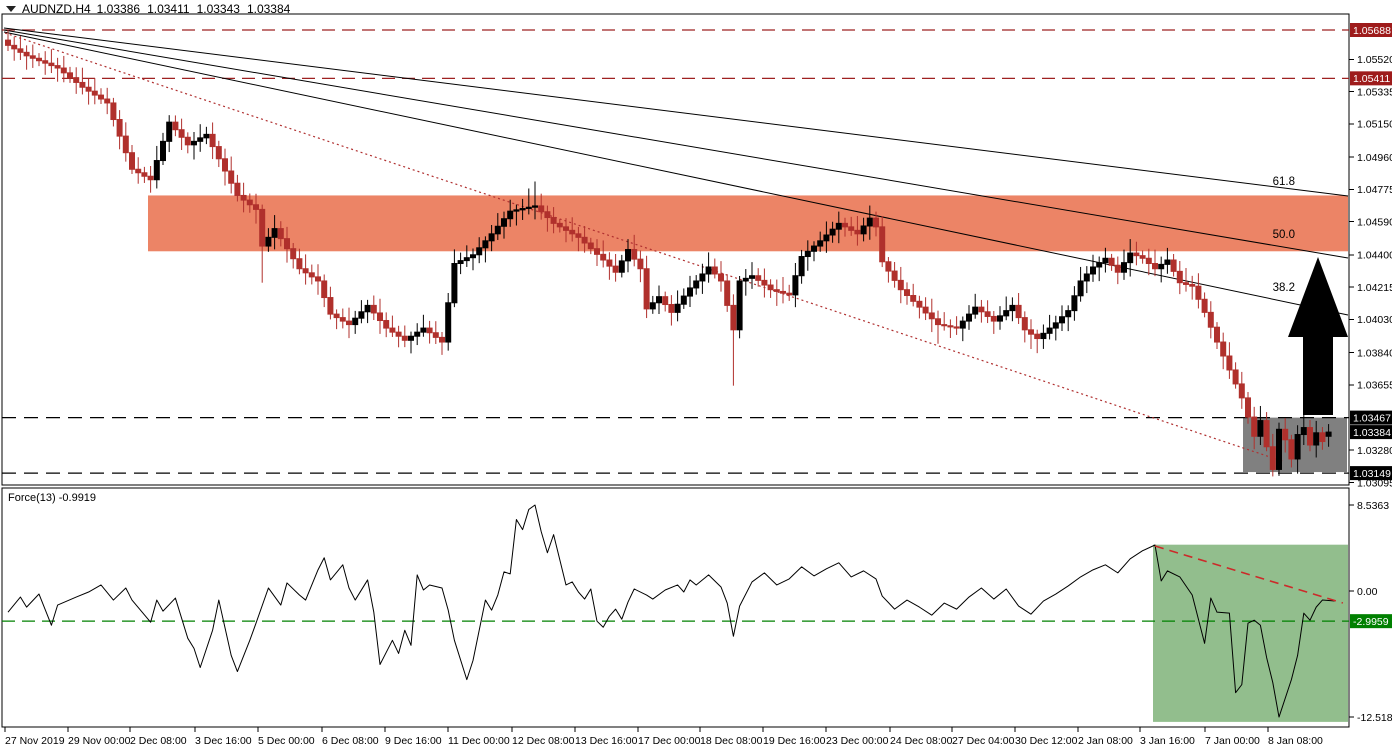 This screenshot has width=1392, height=751. I want to click on chevron-down-icon, so click(11, 9).